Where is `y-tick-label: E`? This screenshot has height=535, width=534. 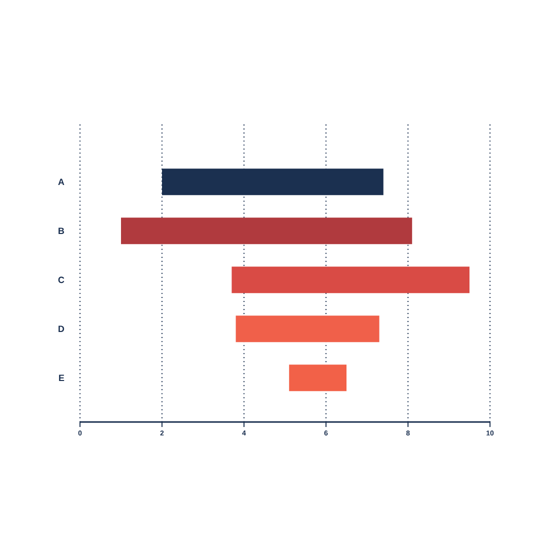
y-tick-label: E is located at coordinates (61, 377).